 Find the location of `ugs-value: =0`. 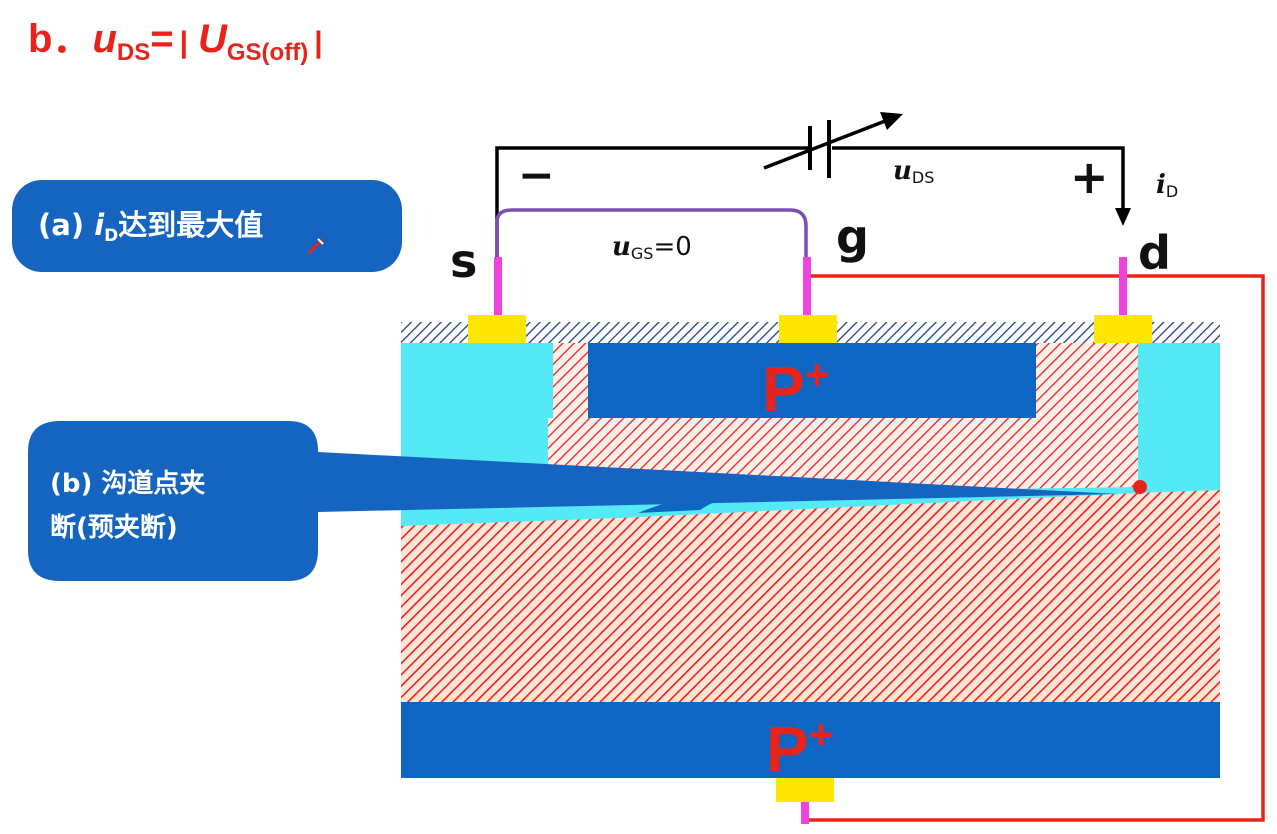

ugs-value: =0 is located at coordinates (672, 247).